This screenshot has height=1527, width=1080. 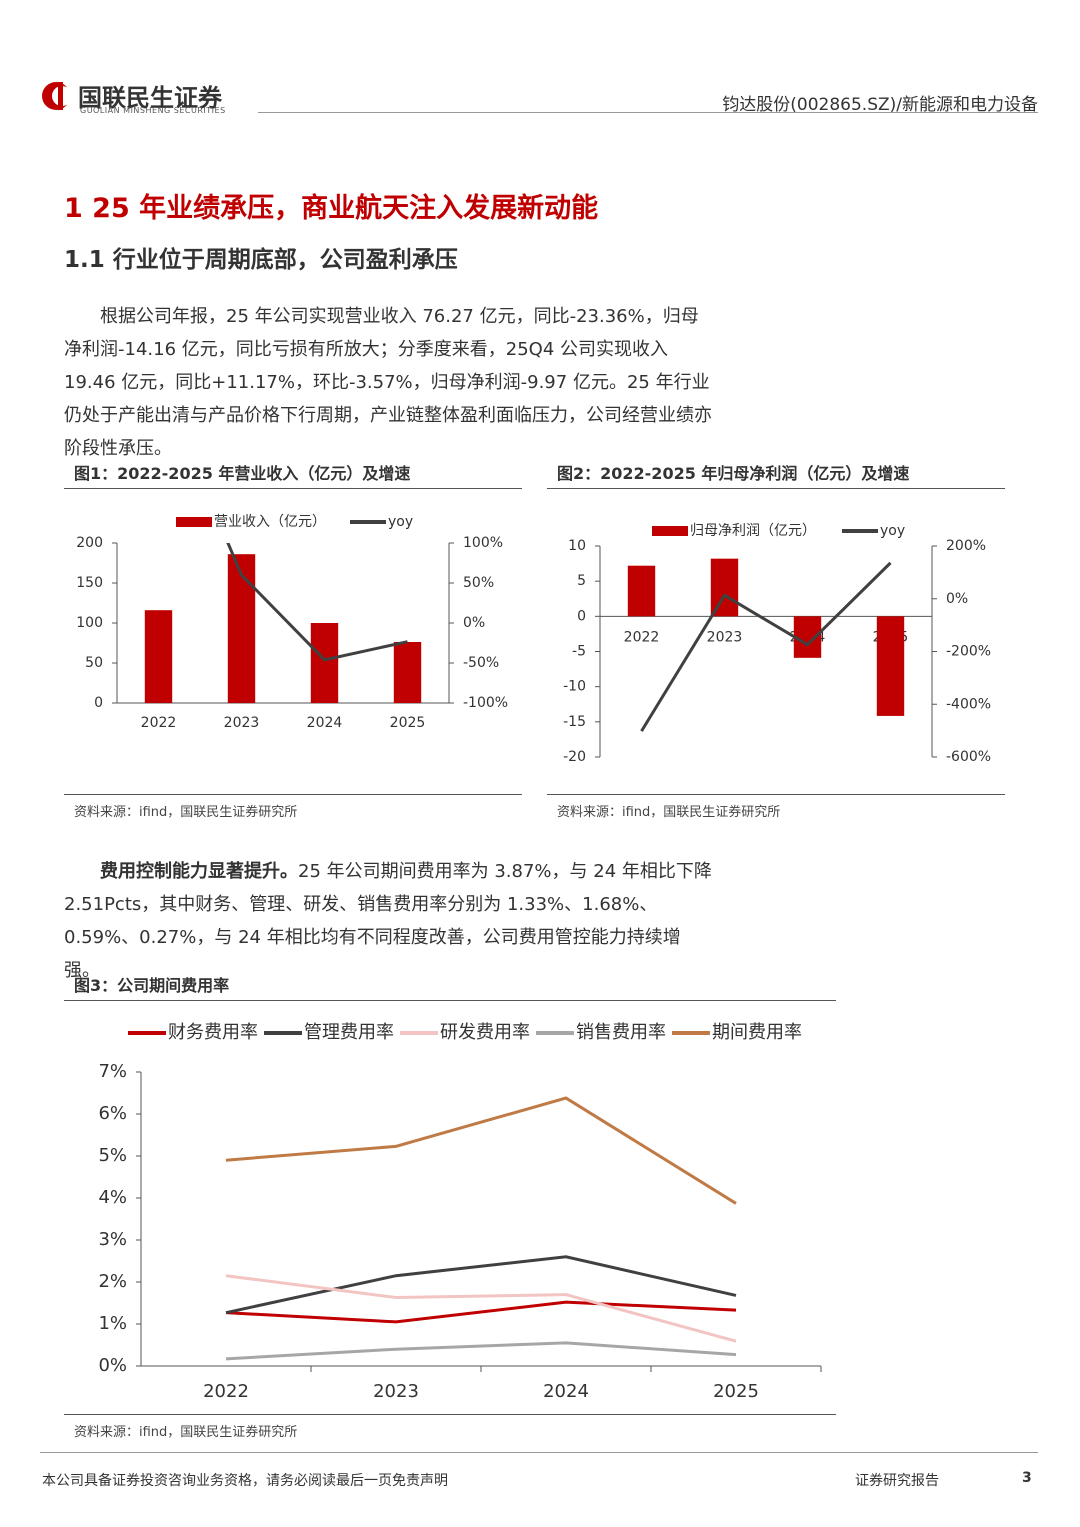 I want to click on y-tick-label: 150, so click(x=89, y=583).